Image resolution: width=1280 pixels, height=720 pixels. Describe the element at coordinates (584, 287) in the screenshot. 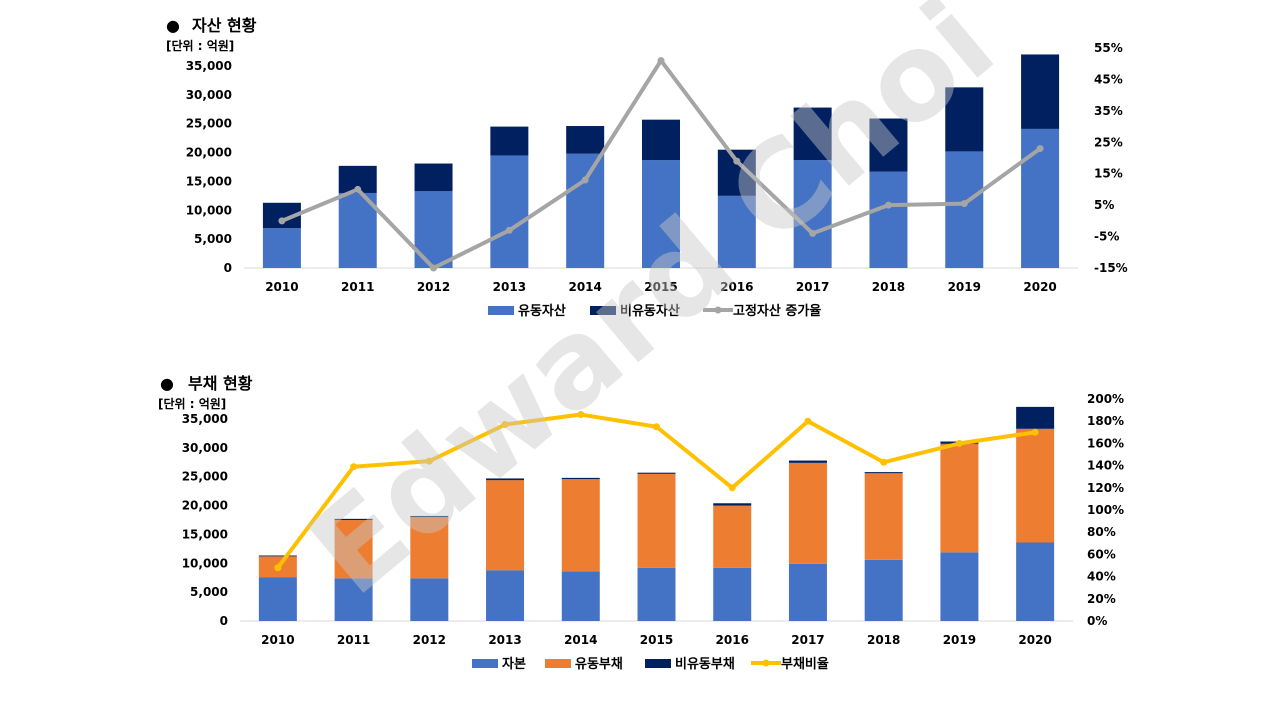

I see `asset-x-tick-label: 2014` at that location.